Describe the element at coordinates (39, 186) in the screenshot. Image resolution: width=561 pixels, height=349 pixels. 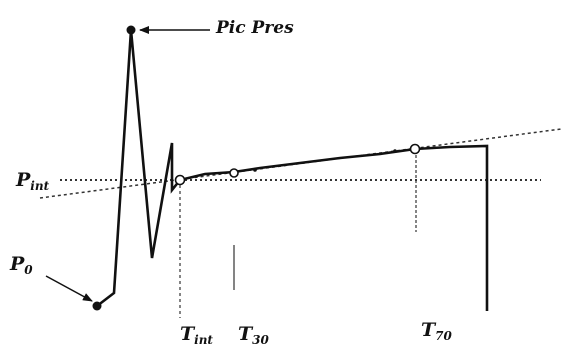
I see `p-int-label-sub: int` at that location.